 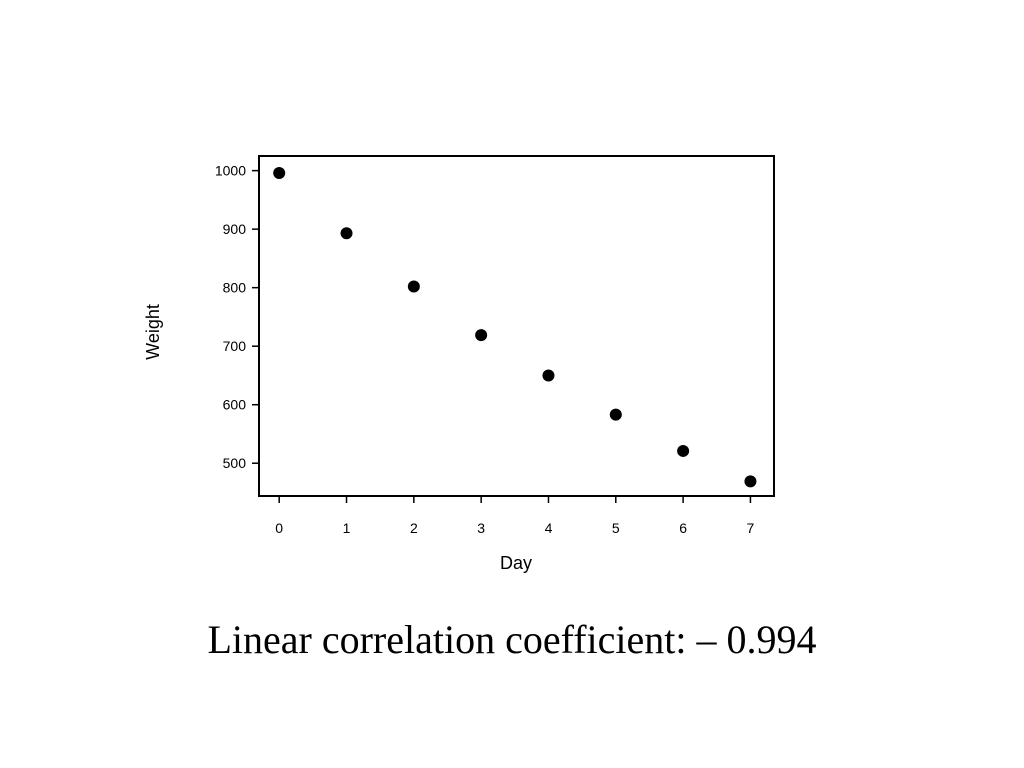 What do you see at coordinates (414, 528) in the screenshot?
I see `x-tick-label: 2` at bounding box center [414, 528].